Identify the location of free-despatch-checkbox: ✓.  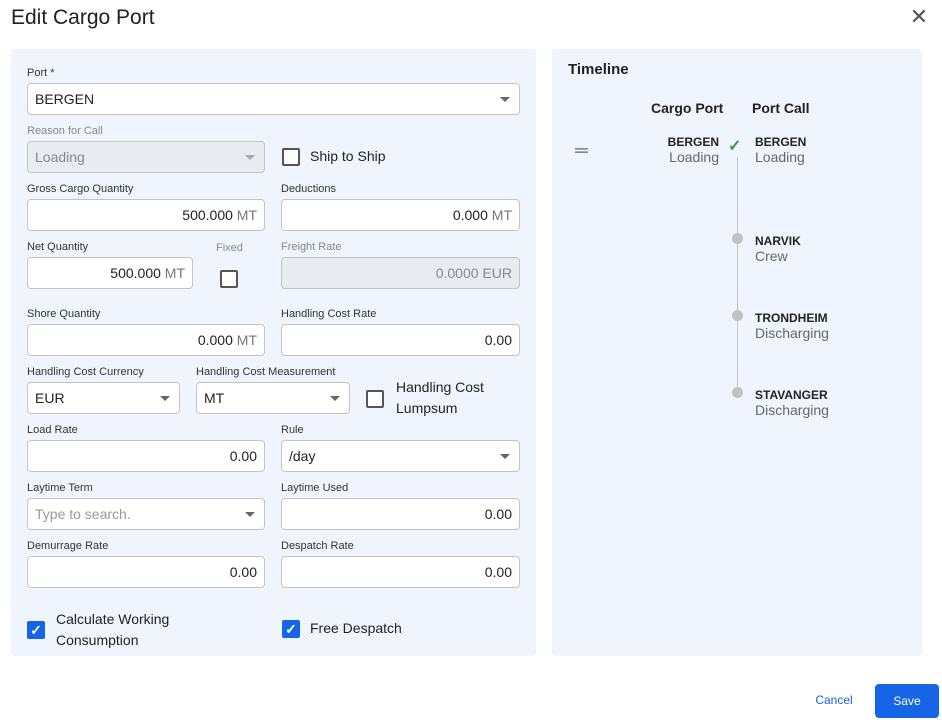
(291, 629).